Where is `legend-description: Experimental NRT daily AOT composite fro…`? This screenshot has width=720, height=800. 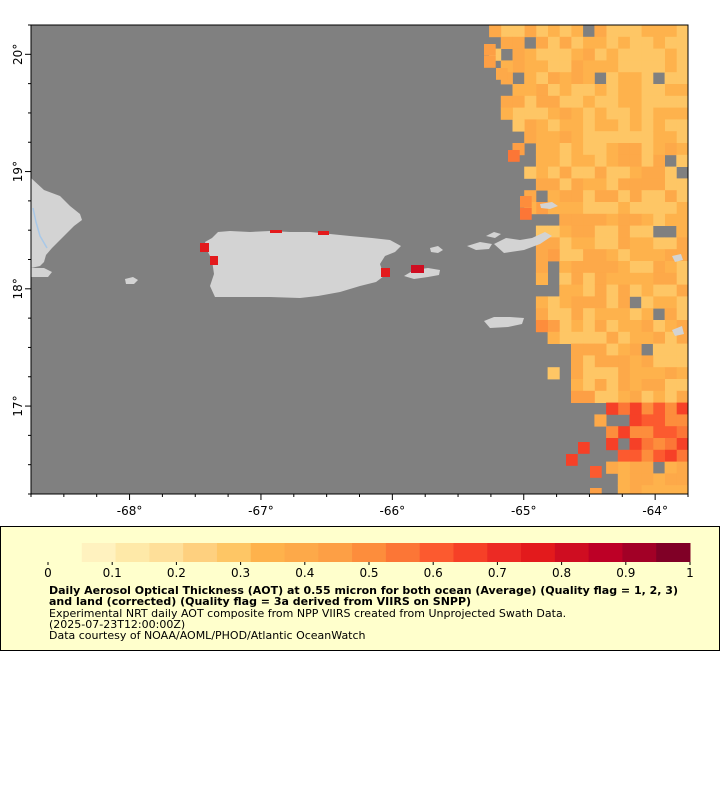 legend-description: Experimental NRT daily AOT composite fro… is located at coordinates (308, 613).